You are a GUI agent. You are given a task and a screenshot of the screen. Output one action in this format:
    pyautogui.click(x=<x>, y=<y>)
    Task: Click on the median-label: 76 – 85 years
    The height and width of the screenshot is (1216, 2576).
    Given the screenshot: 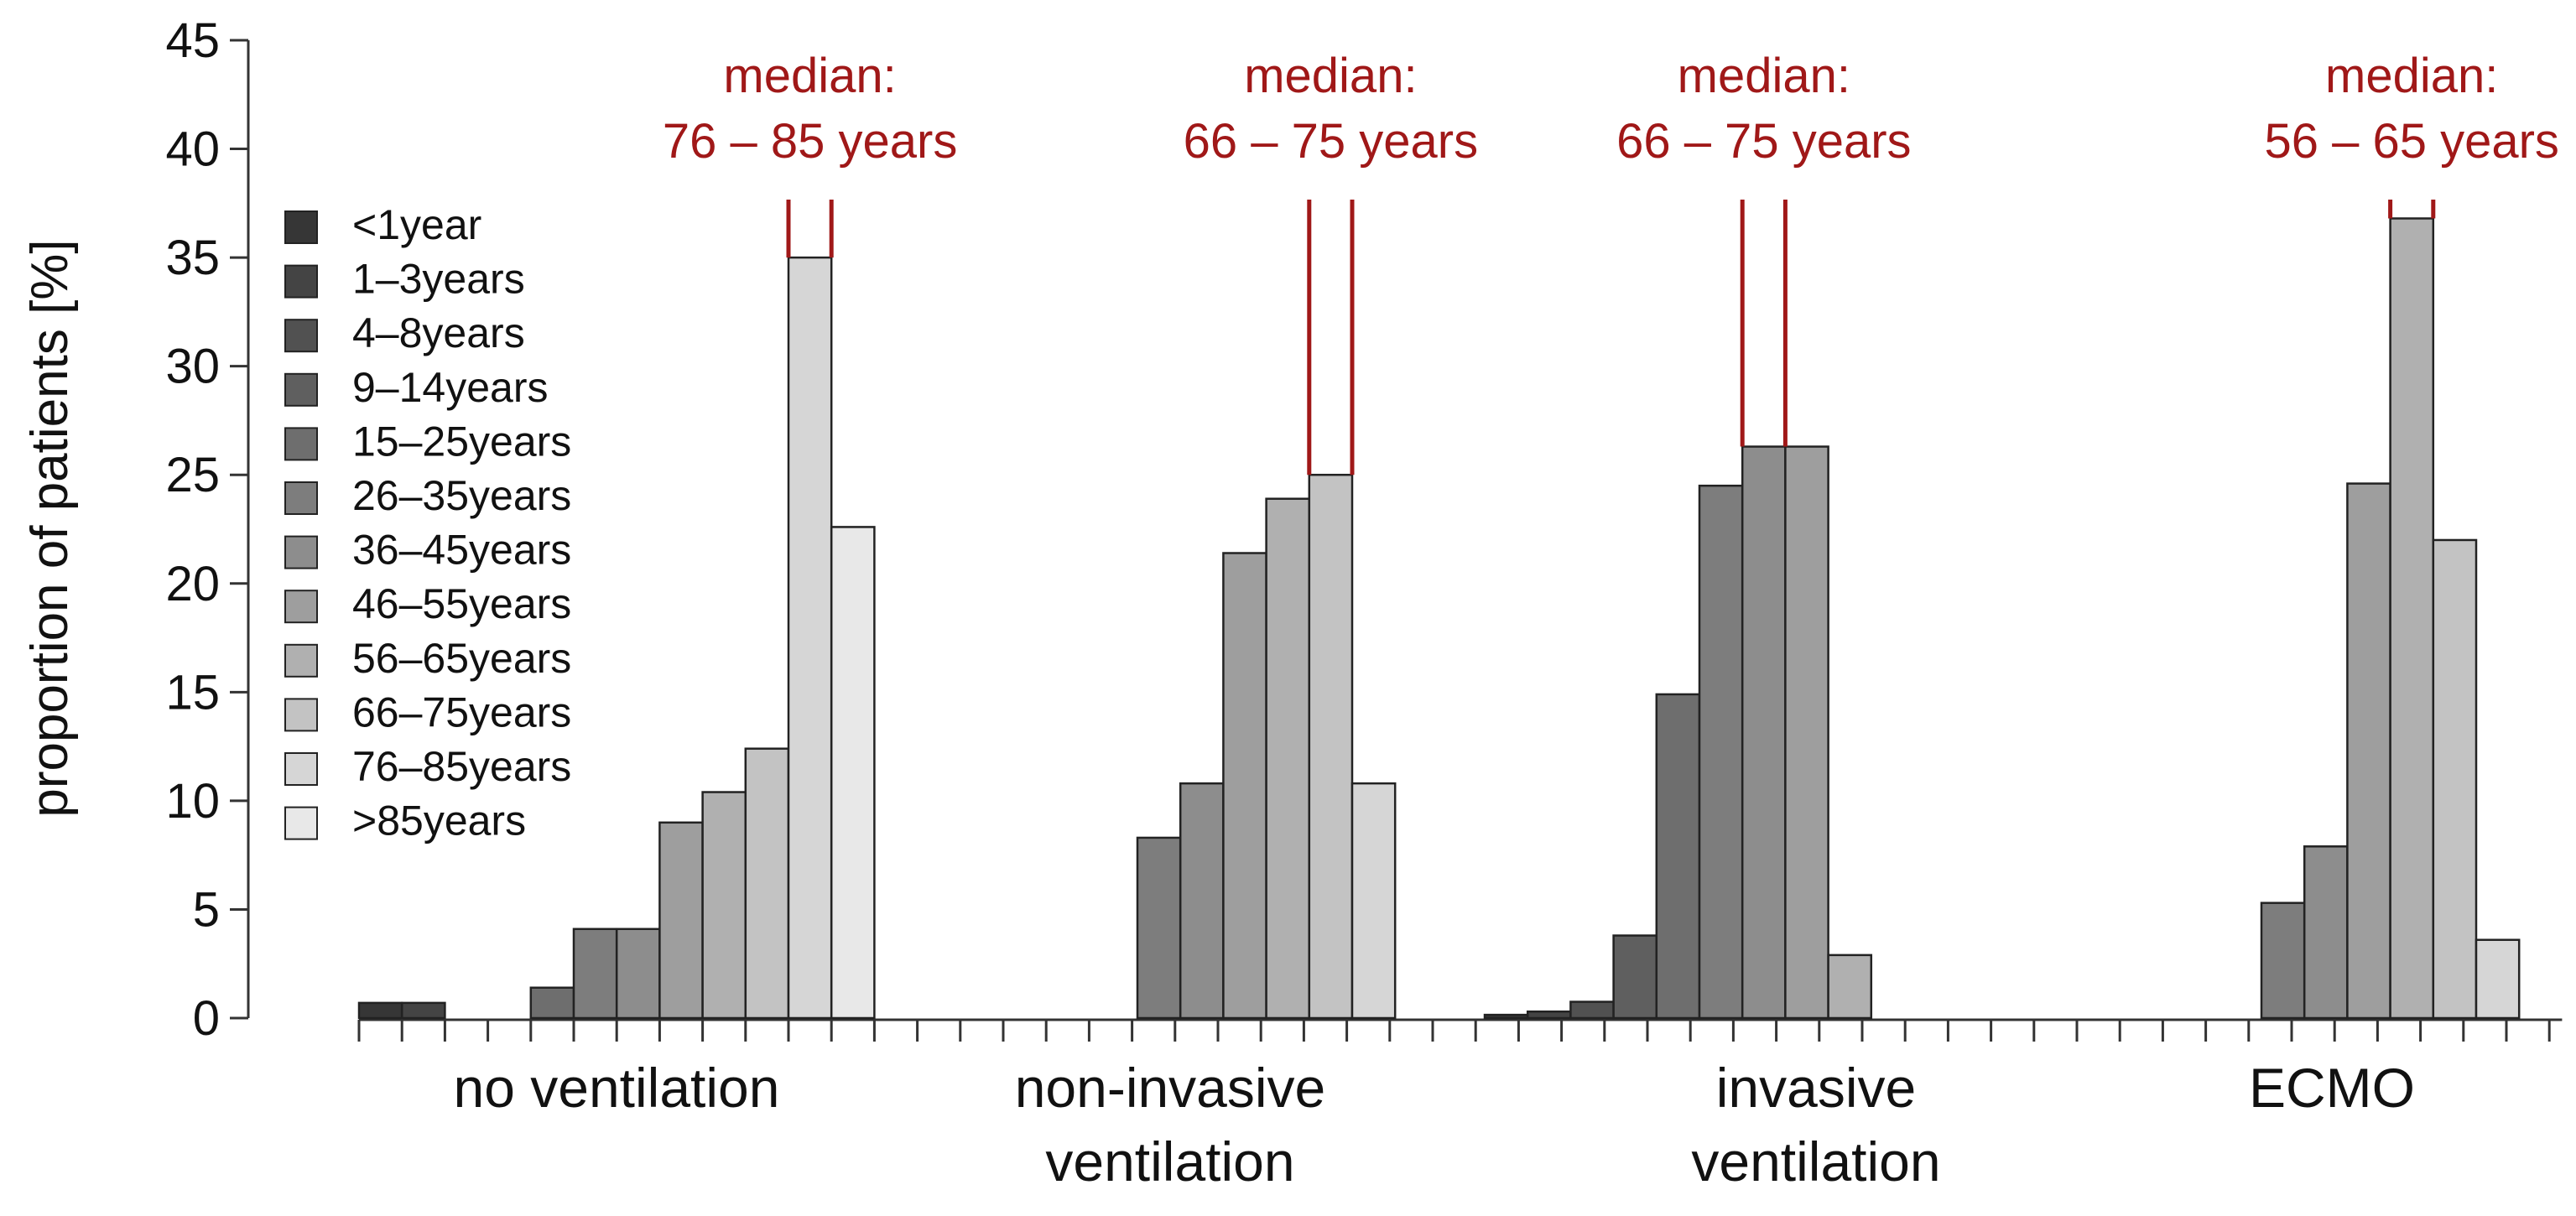 What is the action you would take?
    pyautogui.click(x=810, y=141)
    